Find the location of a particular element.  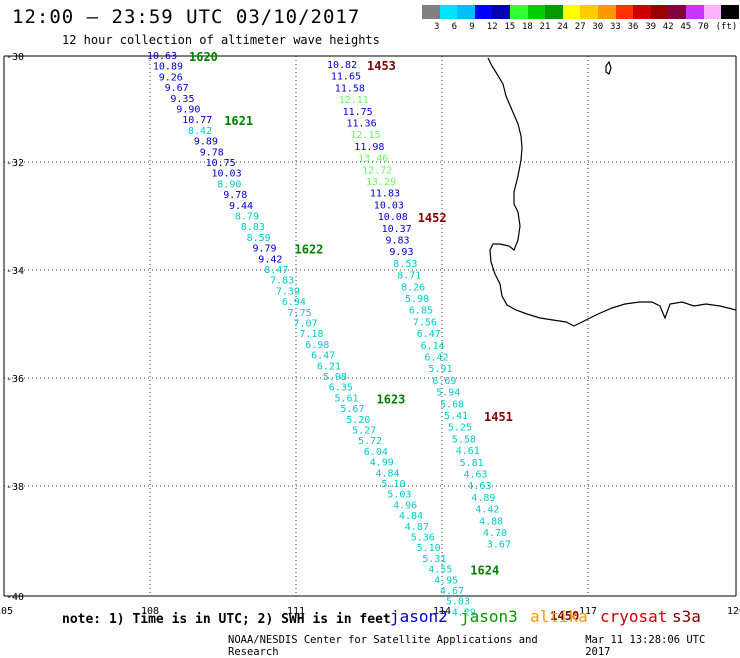

track-b-value: 4.63 is located at coordinates (476, 475).